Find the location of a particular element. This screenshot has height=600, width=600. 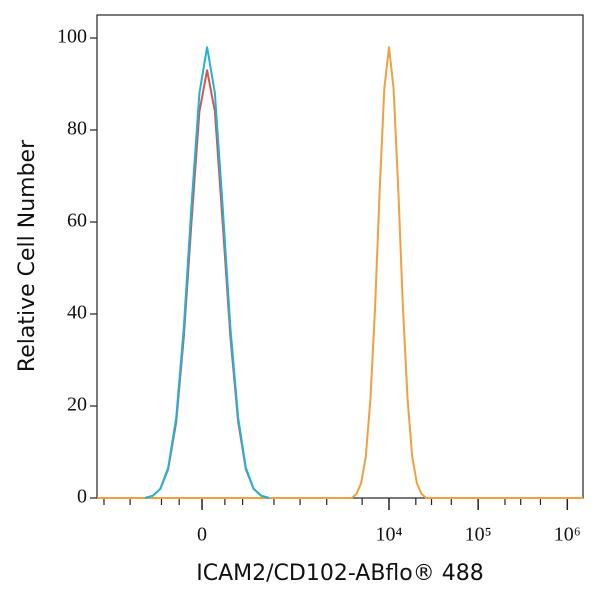

x-axis-label: ICAM2/CD102-ABflo® 488 is located at coordinates (339, 573).